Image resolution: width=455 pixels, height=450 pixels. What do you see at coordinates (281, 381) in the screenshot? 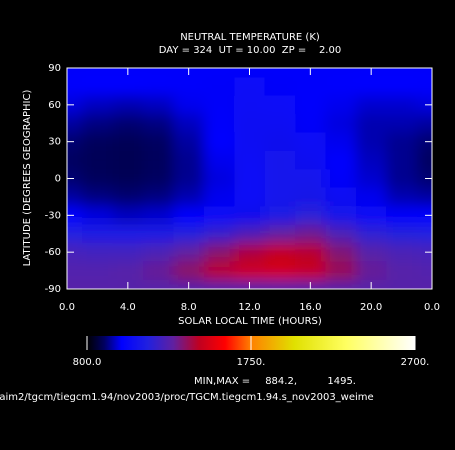
I see `stats-min: 884.2,` at bounding box center [281, 381].